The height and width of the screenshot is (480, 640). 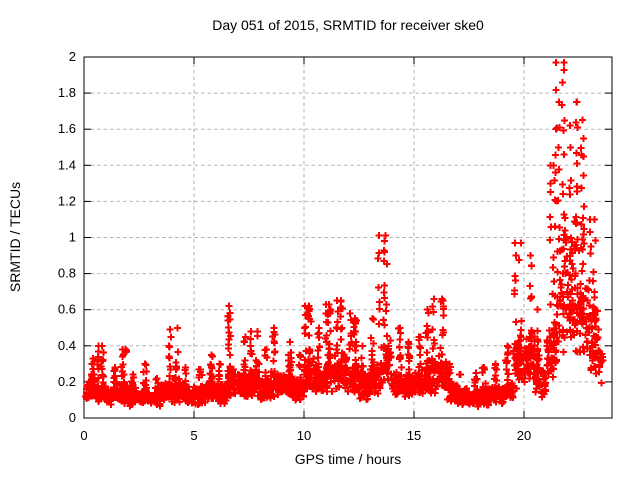 I want to click on y-tick-label: 1.2, so click(x=67, y=200).